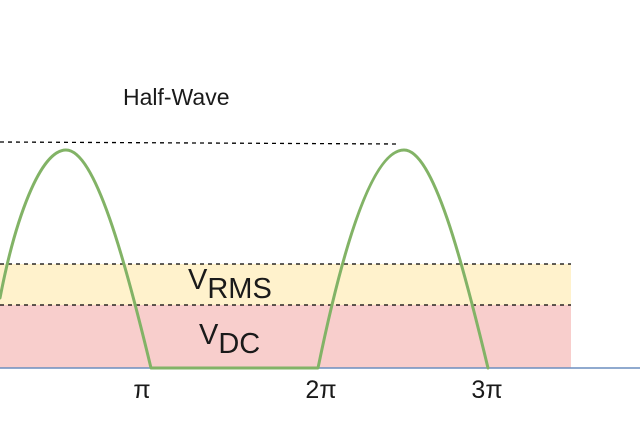  I want to click on rms-band, so click(285, 284).